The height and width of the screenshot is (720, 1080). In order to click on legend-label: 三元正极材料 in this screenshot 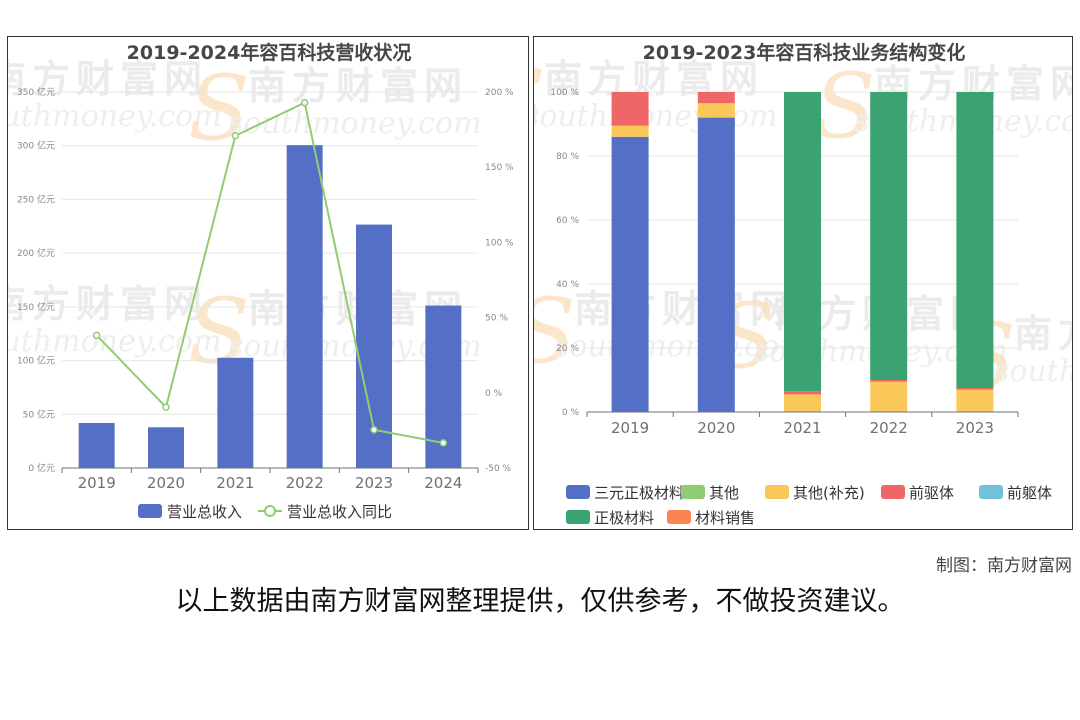, I will do `click(639, 493)`.